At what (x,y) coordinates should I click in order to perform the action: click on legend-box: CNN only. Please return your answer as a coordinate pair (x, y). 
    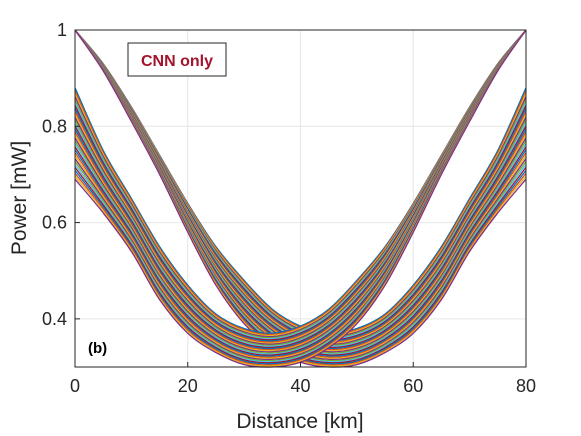
    Looking at the image, I should click on (177, 59).